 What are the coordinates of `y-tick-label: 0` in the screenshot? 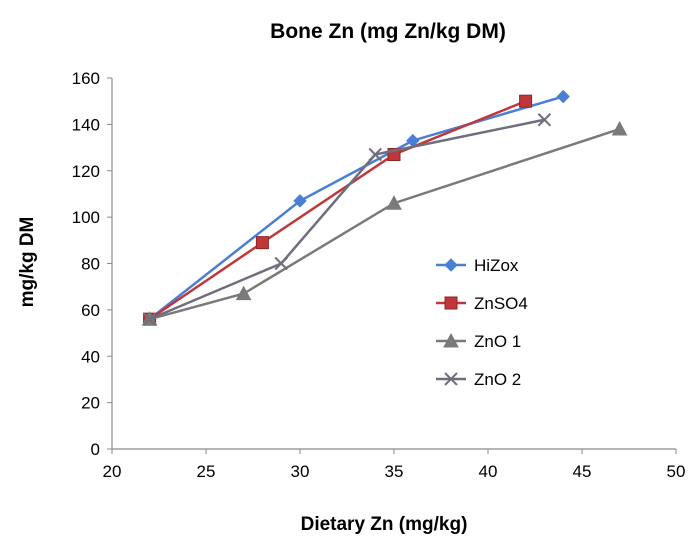 It's located at (95, 449).